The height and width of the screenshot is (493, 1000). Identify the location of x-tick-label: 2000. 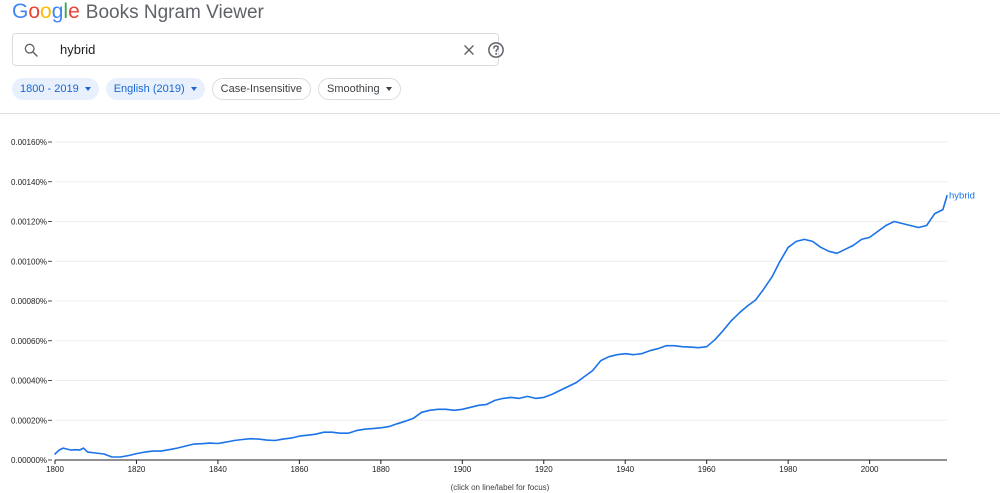
(870, 469).